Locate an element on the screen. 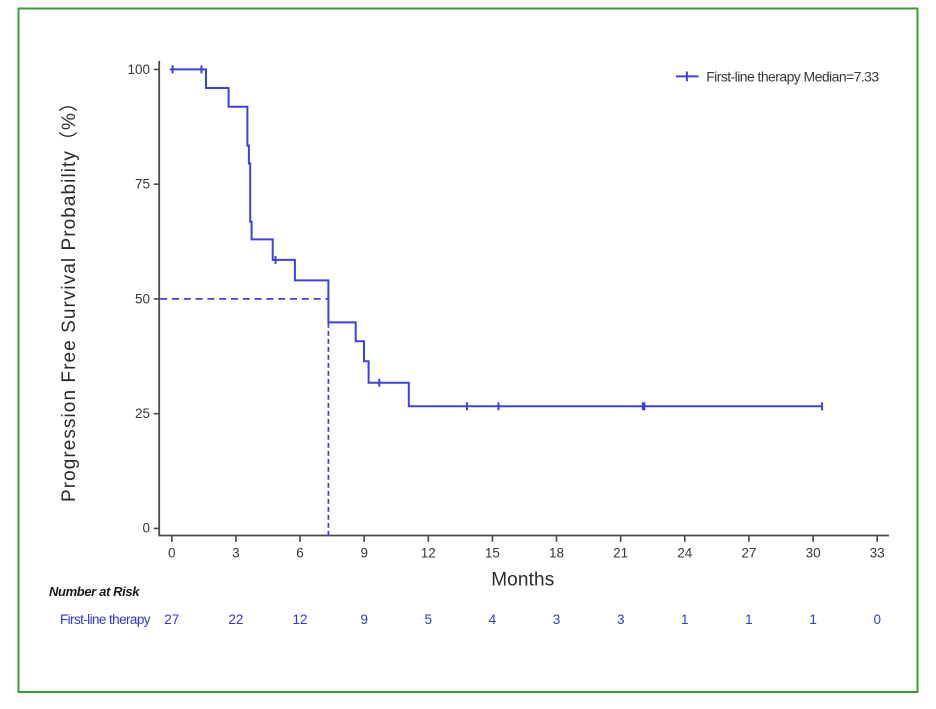 The height and width of the screenshot is (709, 936). svg-text: 30 is located at coordinates (813, 553).